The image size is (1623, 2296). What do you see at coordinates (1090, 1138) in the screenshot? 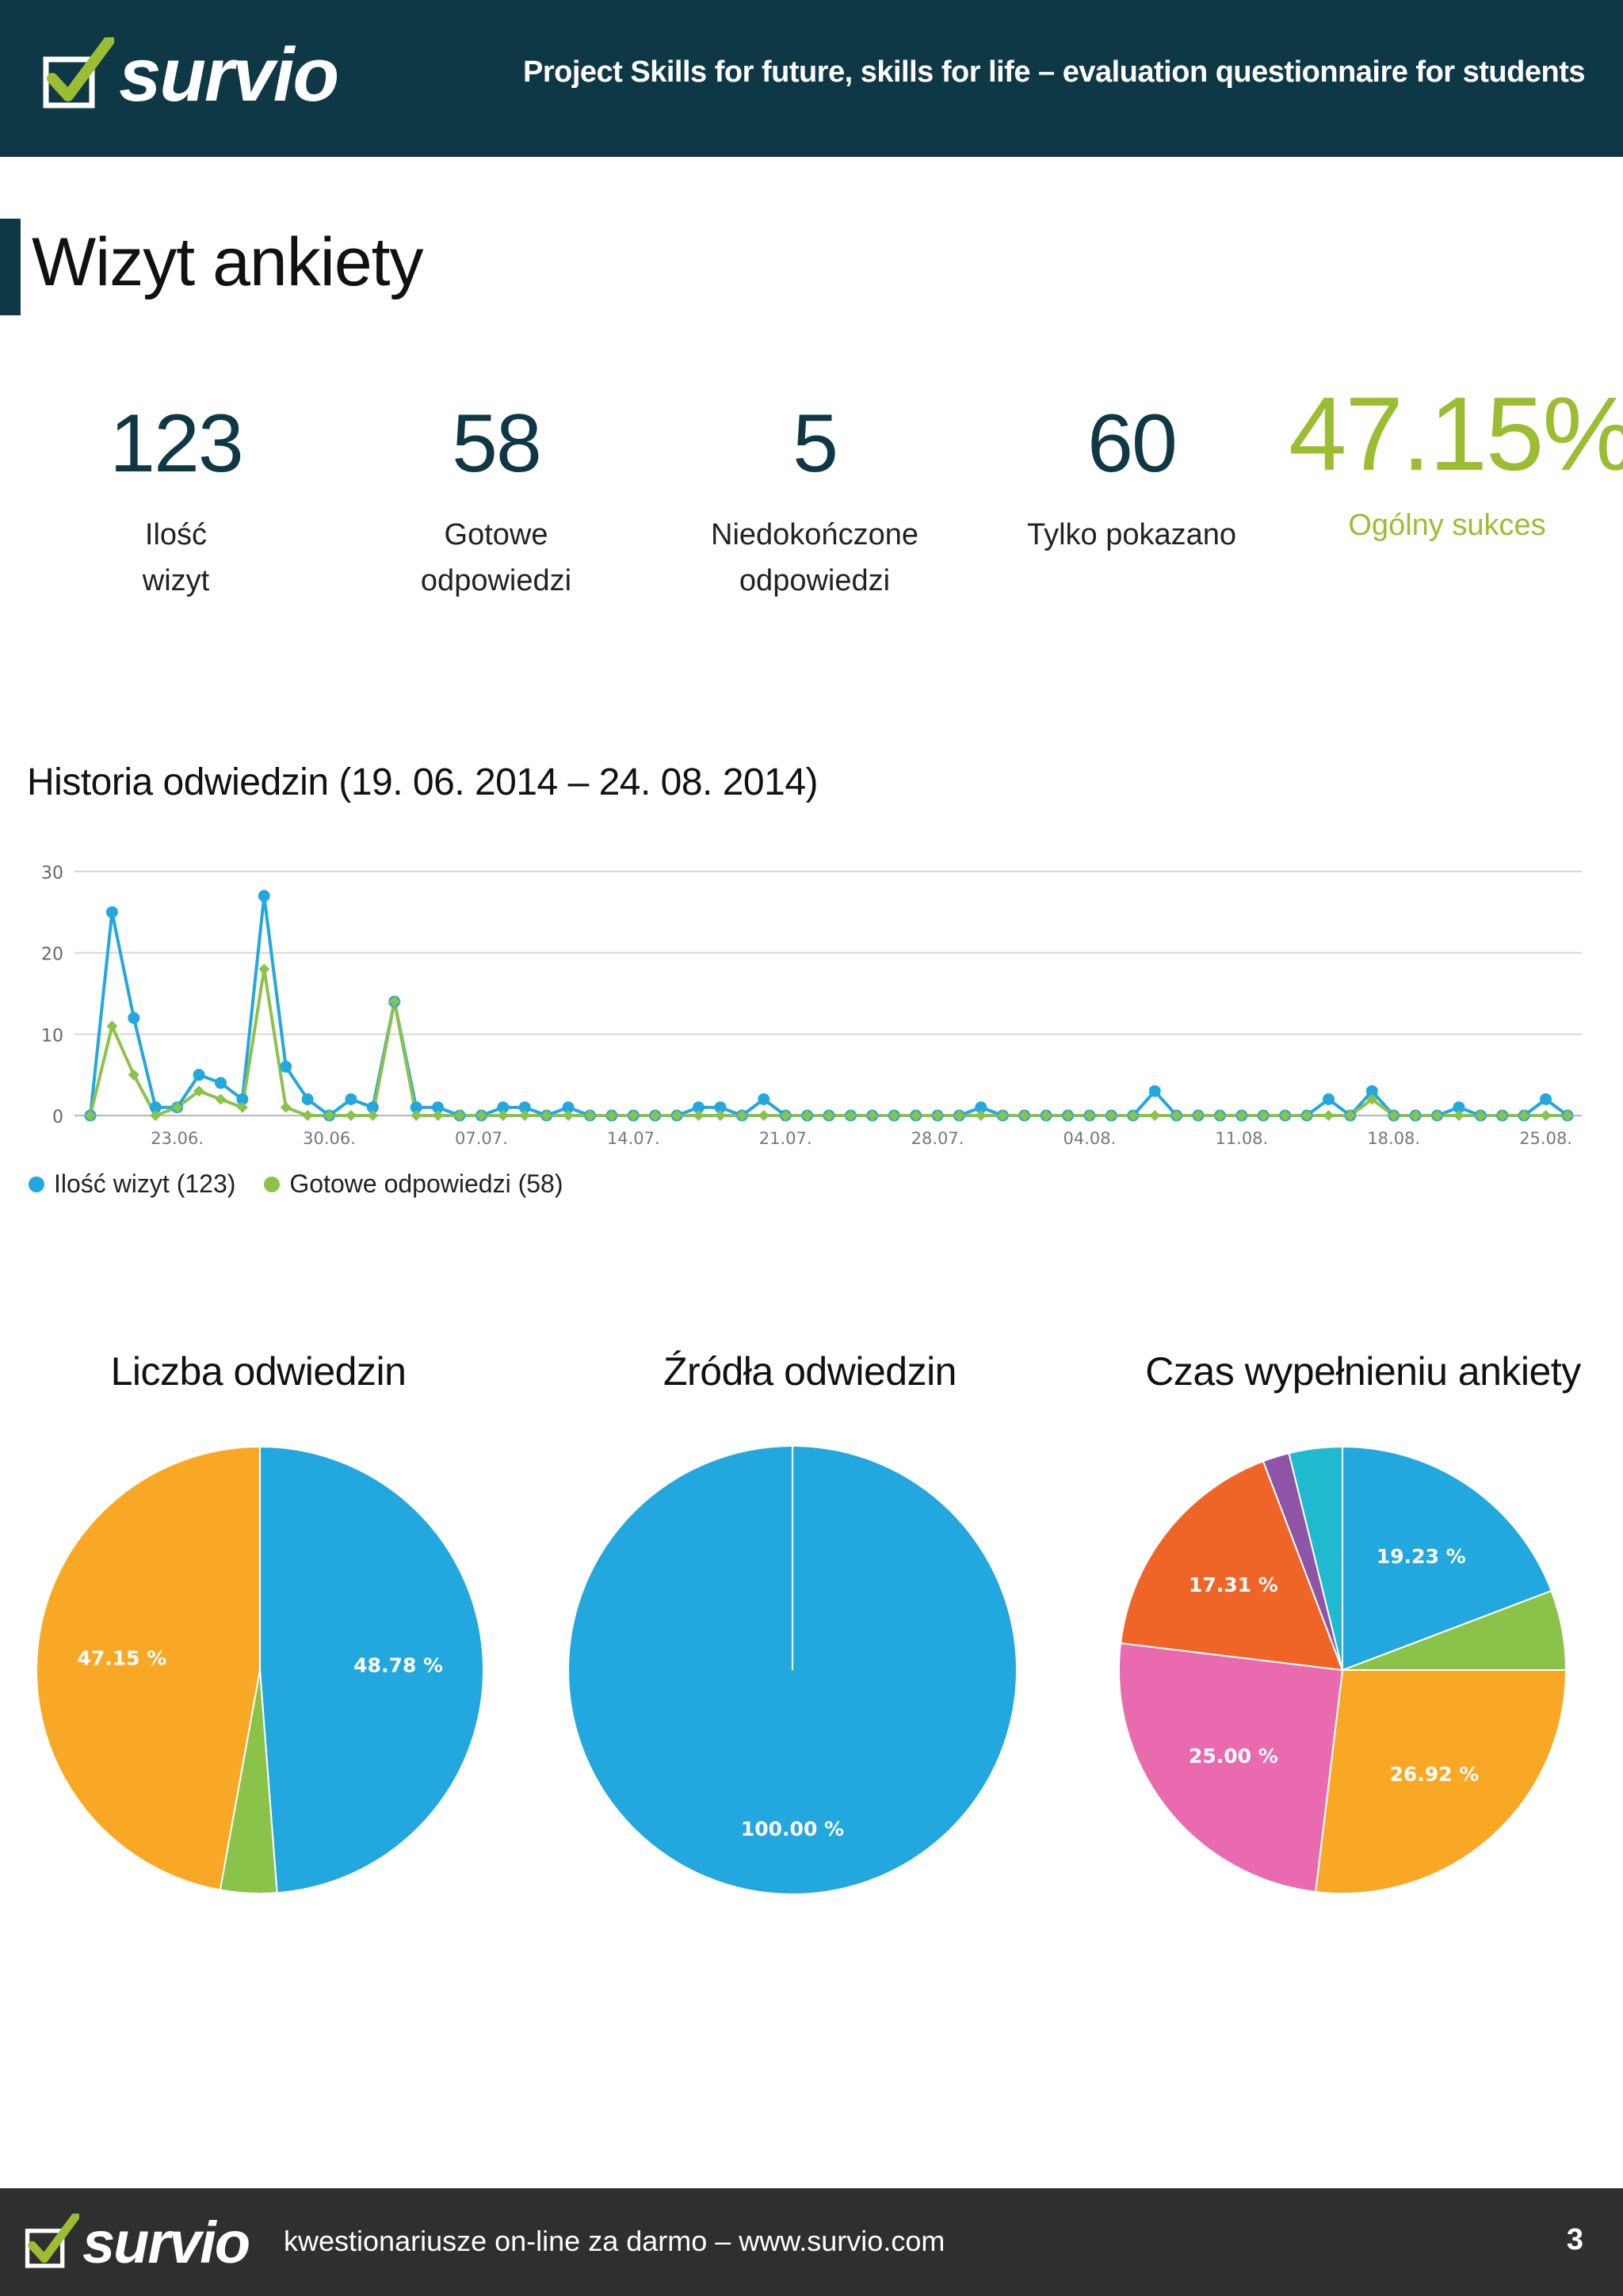
I see `x-tick-label: 04.08.` at bounding box center [1090, 1138].